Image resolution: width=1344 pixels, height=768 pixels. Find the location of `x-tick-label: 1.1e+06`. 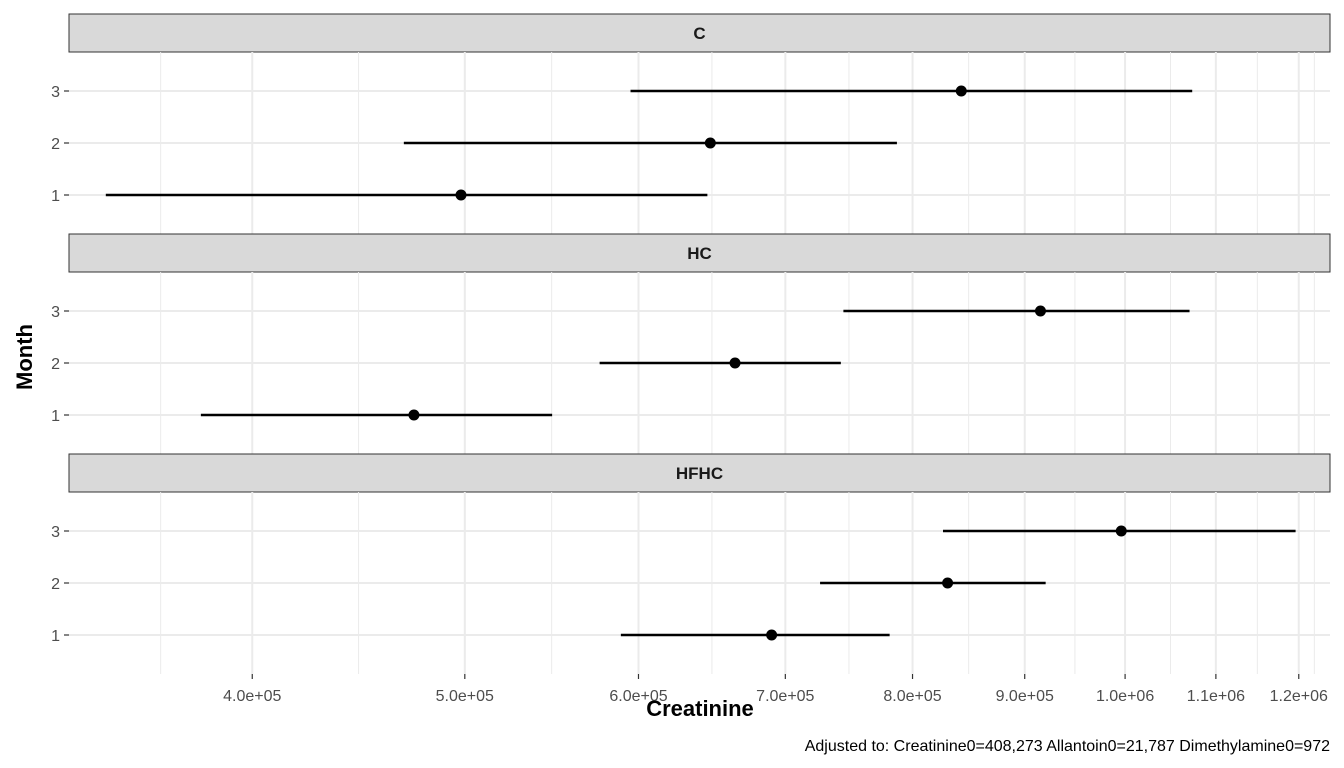

x-tick-label: 1.1e+06 is located at coordinates (1216, 696).